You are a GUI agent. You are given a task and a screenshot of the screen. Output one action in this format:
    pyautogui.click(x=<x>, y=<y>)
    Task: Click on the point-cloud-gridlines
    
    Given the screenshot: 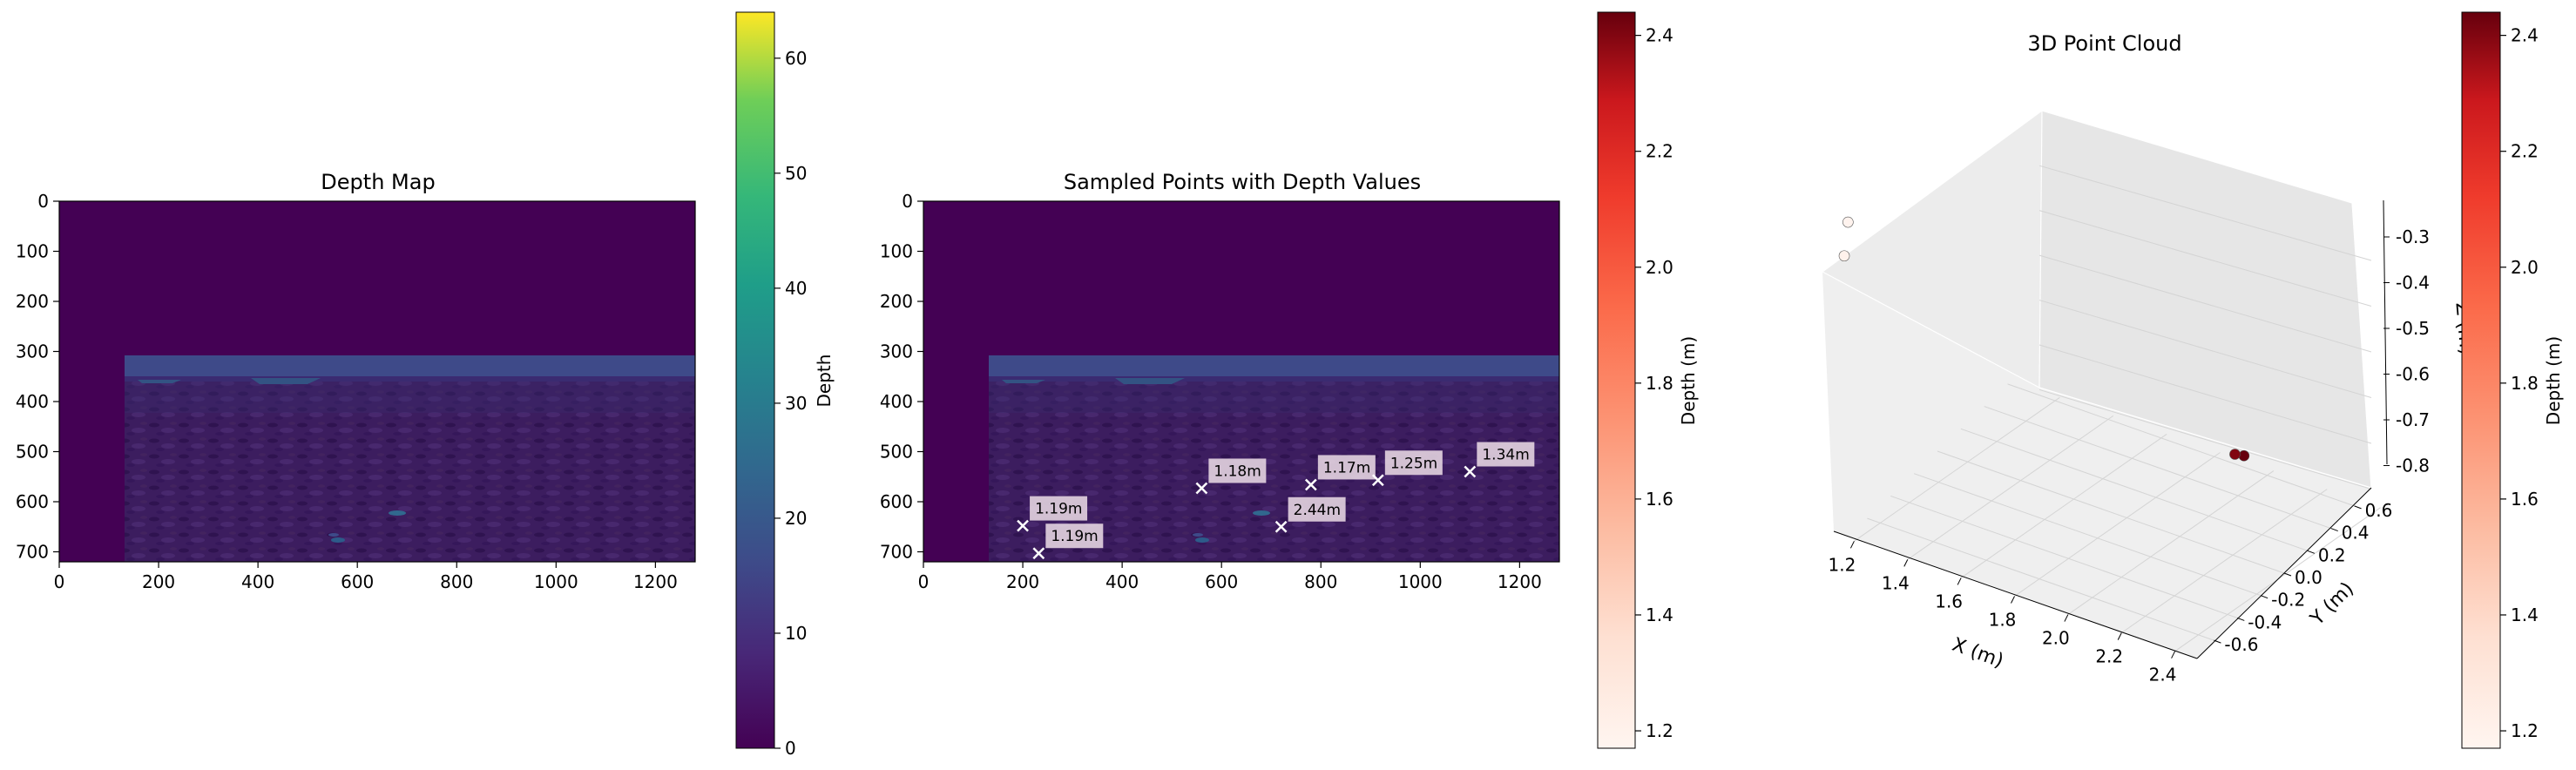 What is the action you would take?
    pyautogui.click(x=2117, y=408)
    